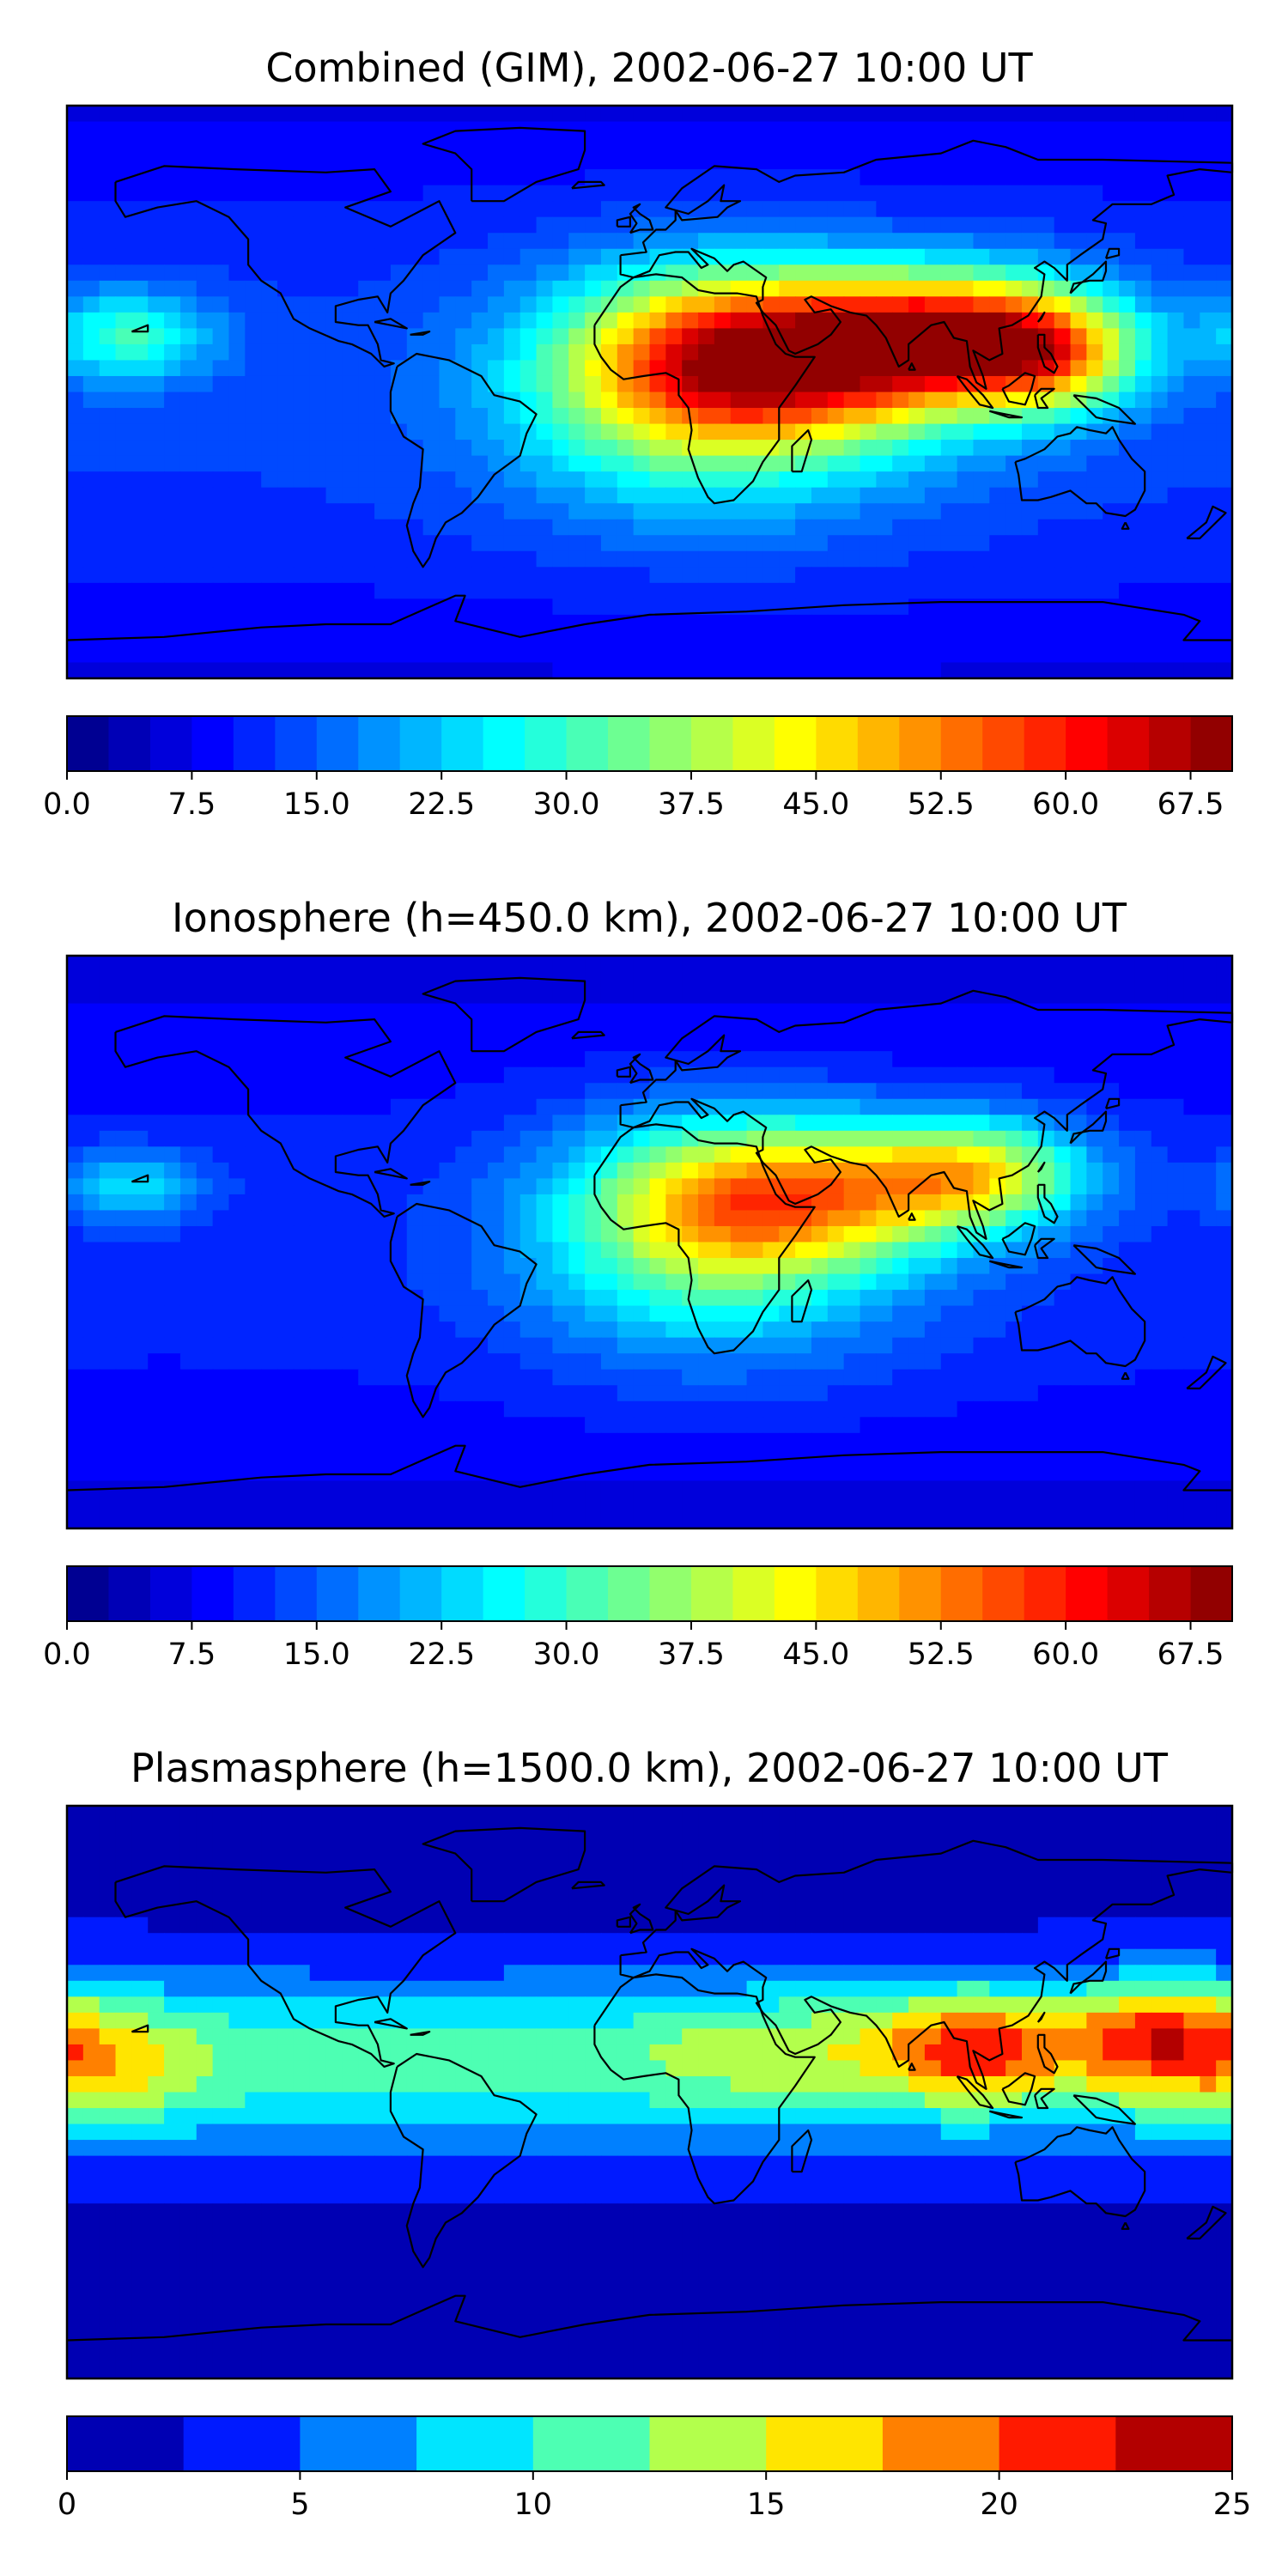 The image size is (1288, 2576). I want to click on coastline, so click(588, 185).